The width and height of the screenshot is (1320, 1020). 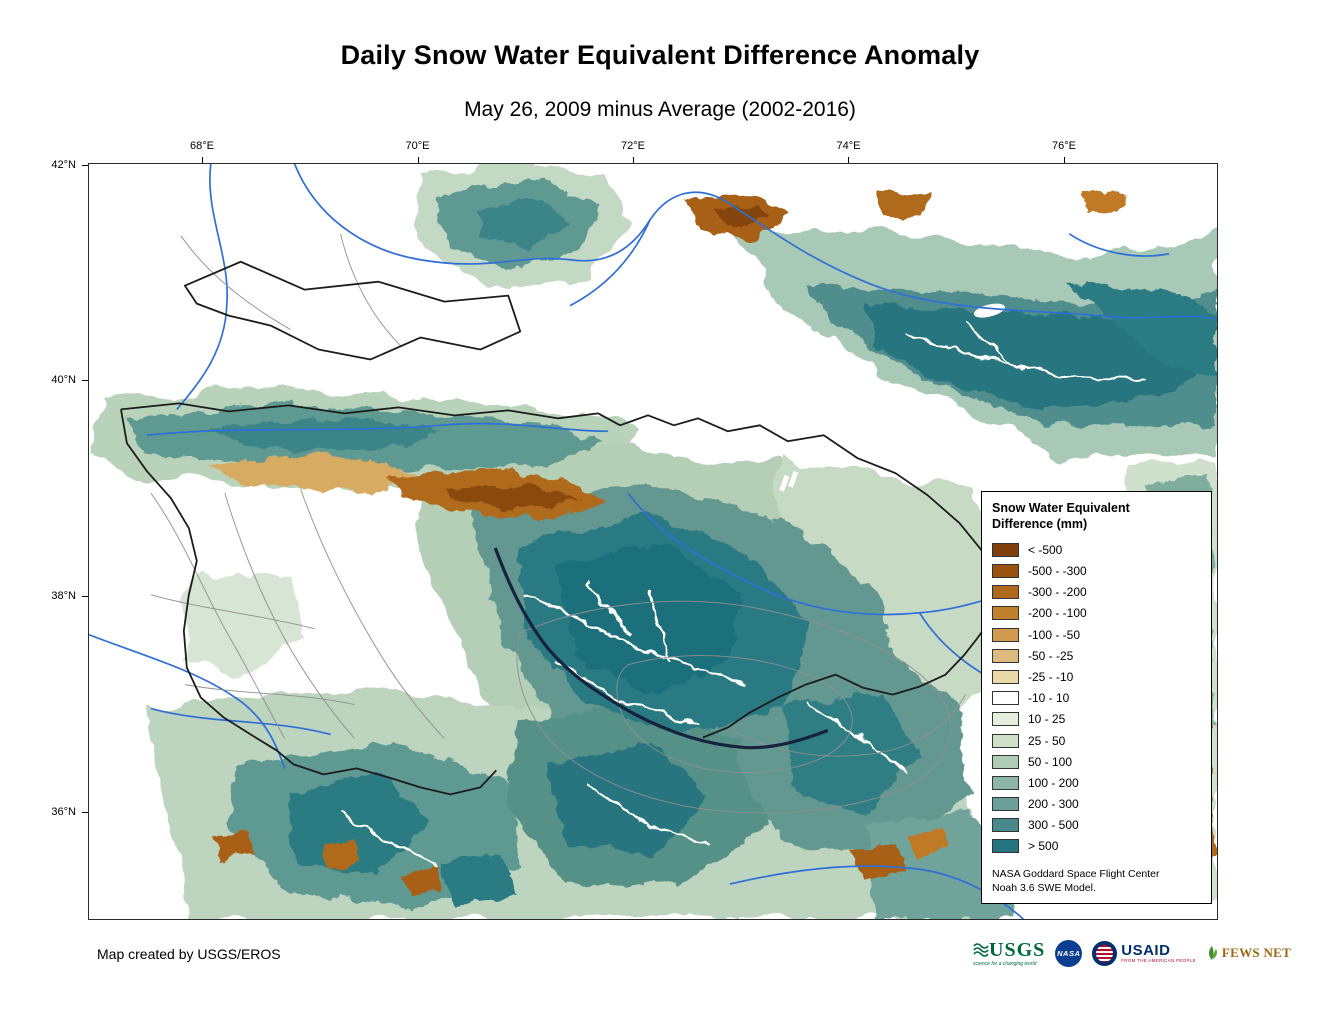 What do you see at coordinates (1256, 952) in the screenshot?
I see `fewsnet-logo-text: FEWS NET` at bounding box center [1256, 952].